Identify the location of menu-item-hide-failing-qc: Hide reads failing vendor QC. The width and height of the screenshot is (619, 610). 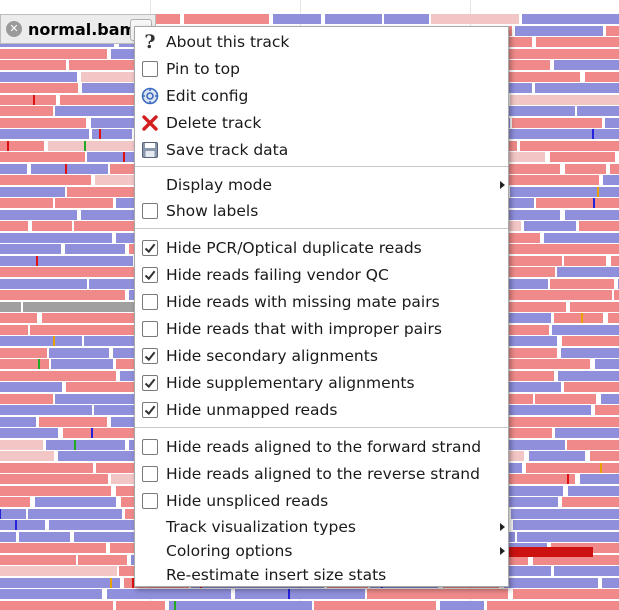
(321, 275).